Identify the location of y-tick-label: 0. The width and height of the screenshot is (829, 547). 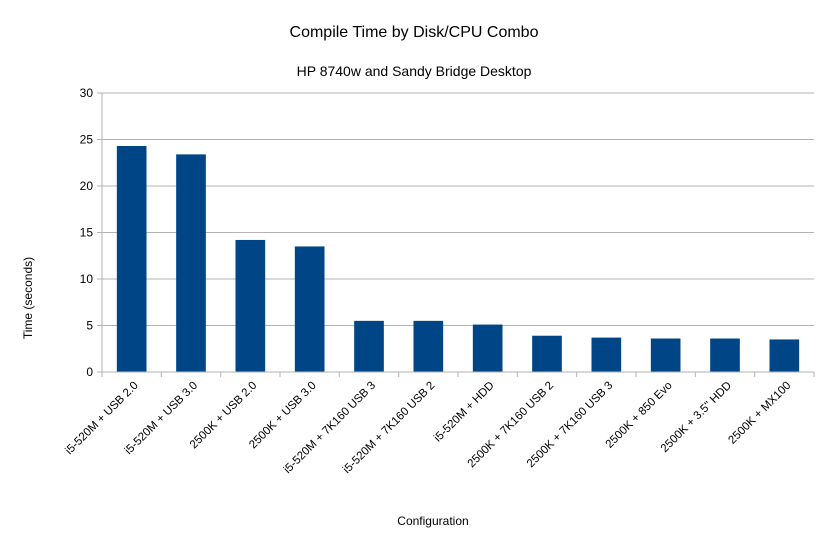
(89, 372).